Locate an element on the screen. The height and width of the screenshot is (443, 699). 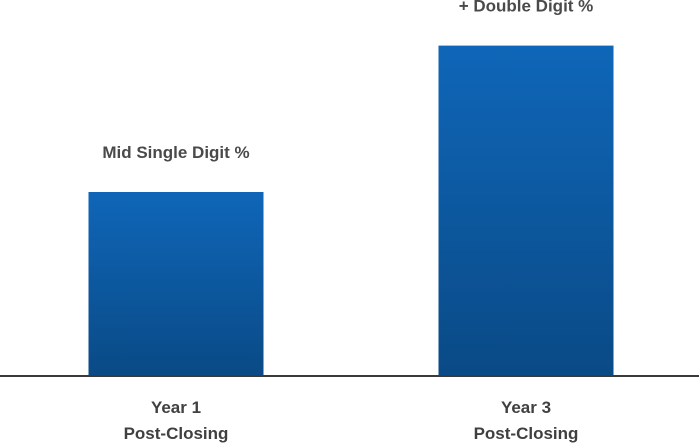
bar-data-label-2: + Double Digit % is located at coordinates (526, 8).